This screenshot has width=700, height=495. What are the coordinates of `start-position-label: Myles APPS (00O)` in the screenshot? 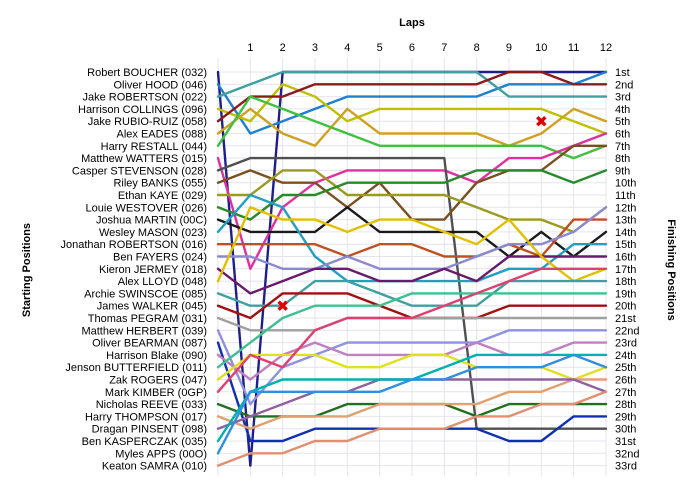 It's located at (161, 454).